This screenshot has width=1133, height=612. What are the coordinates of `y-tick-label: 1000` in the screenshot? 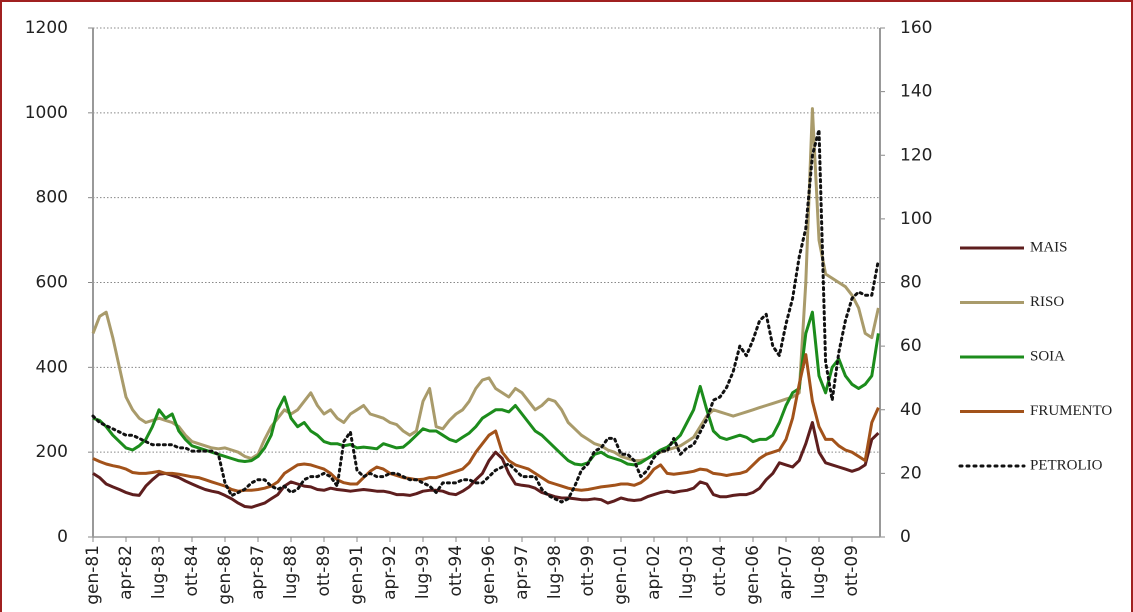 It's located at (46, 113).